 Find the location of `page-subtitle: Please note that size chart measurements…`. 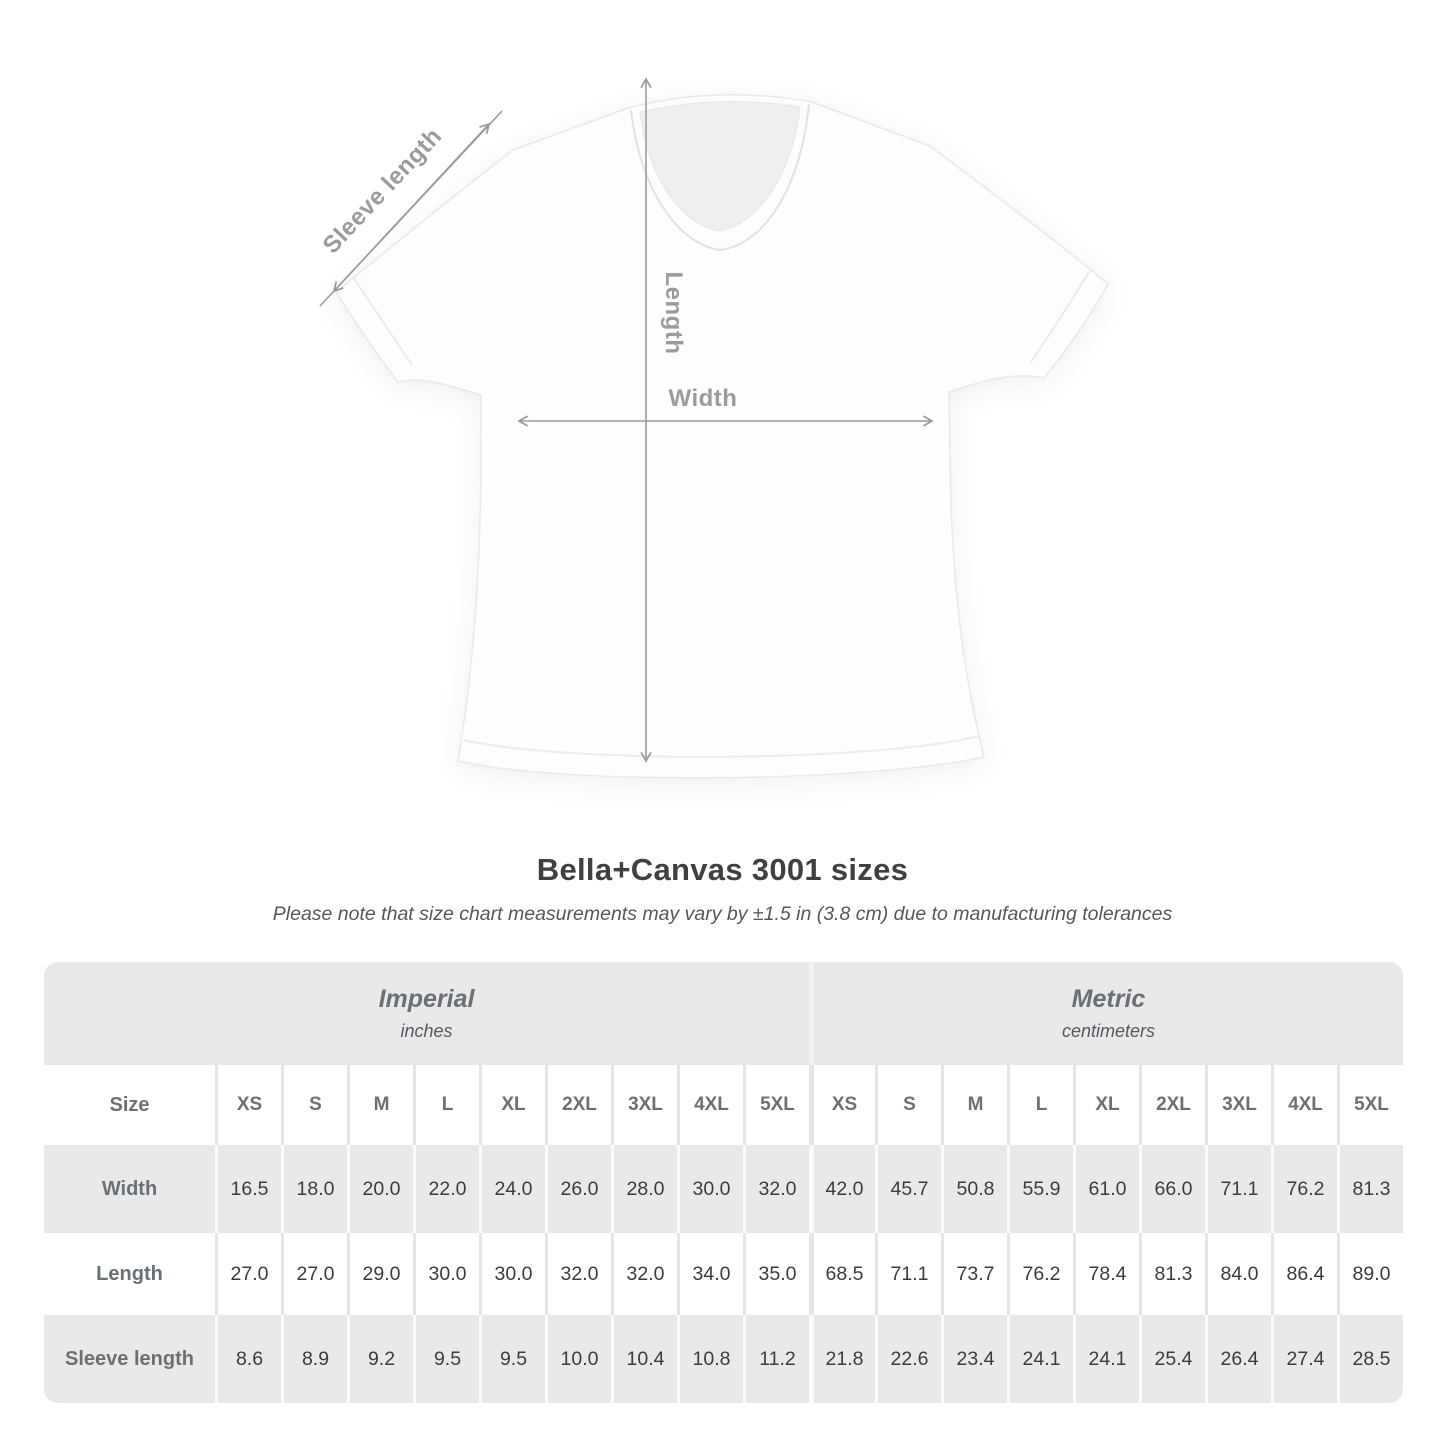

page-subtitle: Please note that size chart measurements… is located at coordinates (722, 914).